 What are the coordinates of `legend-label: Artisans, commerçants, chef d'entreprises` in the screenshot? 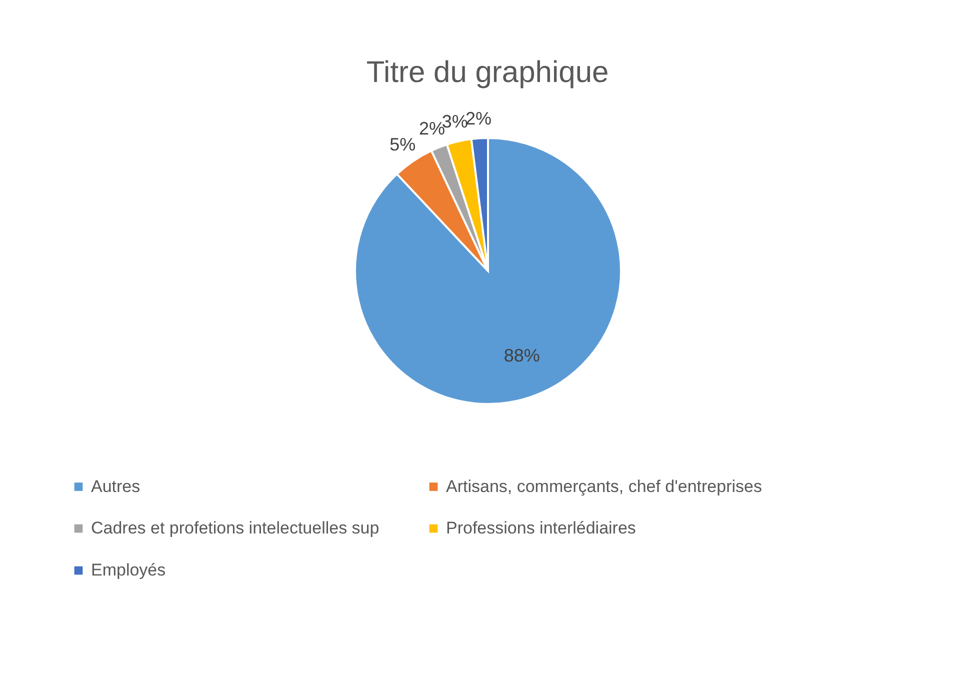 It's located at (604, 486).